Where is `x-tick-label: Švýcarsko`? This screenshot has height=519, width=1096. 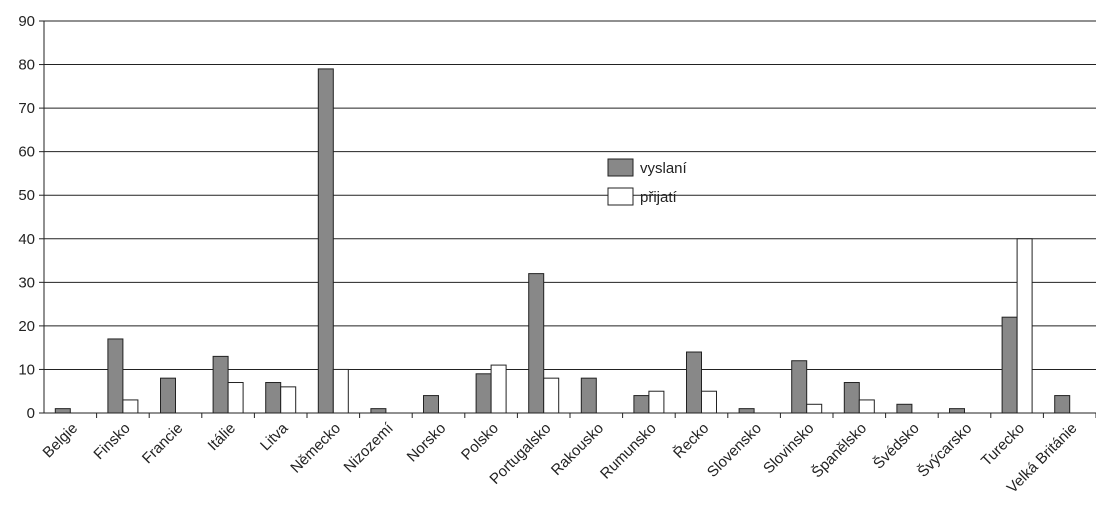
x-tick-label: Švýcarsko is located at coordinates (944, 450).